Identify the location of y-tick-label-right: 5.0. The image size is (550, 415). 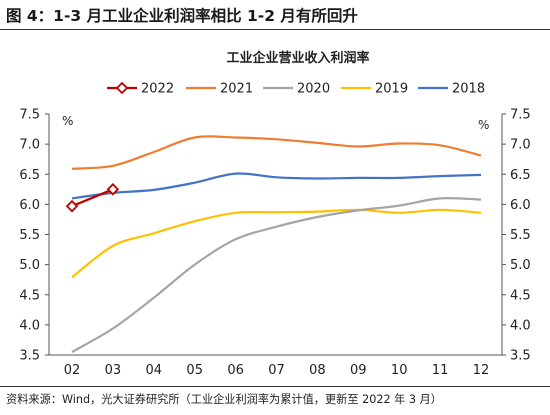
(520, 265).